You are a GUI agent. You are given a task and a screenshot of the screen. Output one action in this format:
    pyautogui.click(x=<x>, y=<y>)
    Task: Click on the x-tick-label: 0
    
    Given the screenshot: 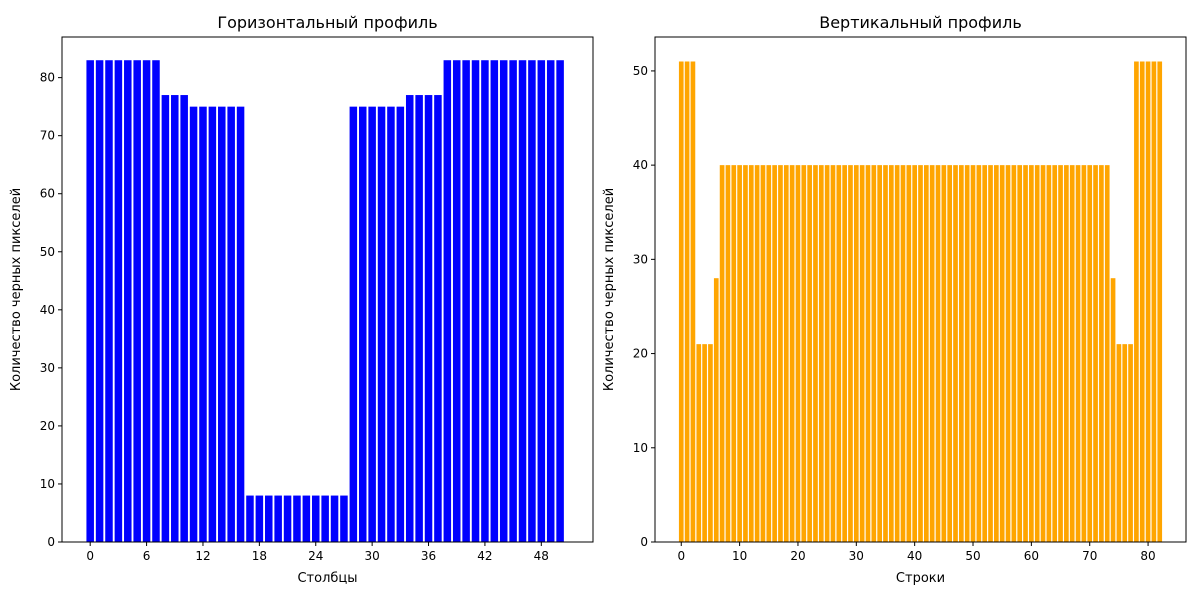 What is the action you would take?
    pyautogui.click(x=681, y=556)
    